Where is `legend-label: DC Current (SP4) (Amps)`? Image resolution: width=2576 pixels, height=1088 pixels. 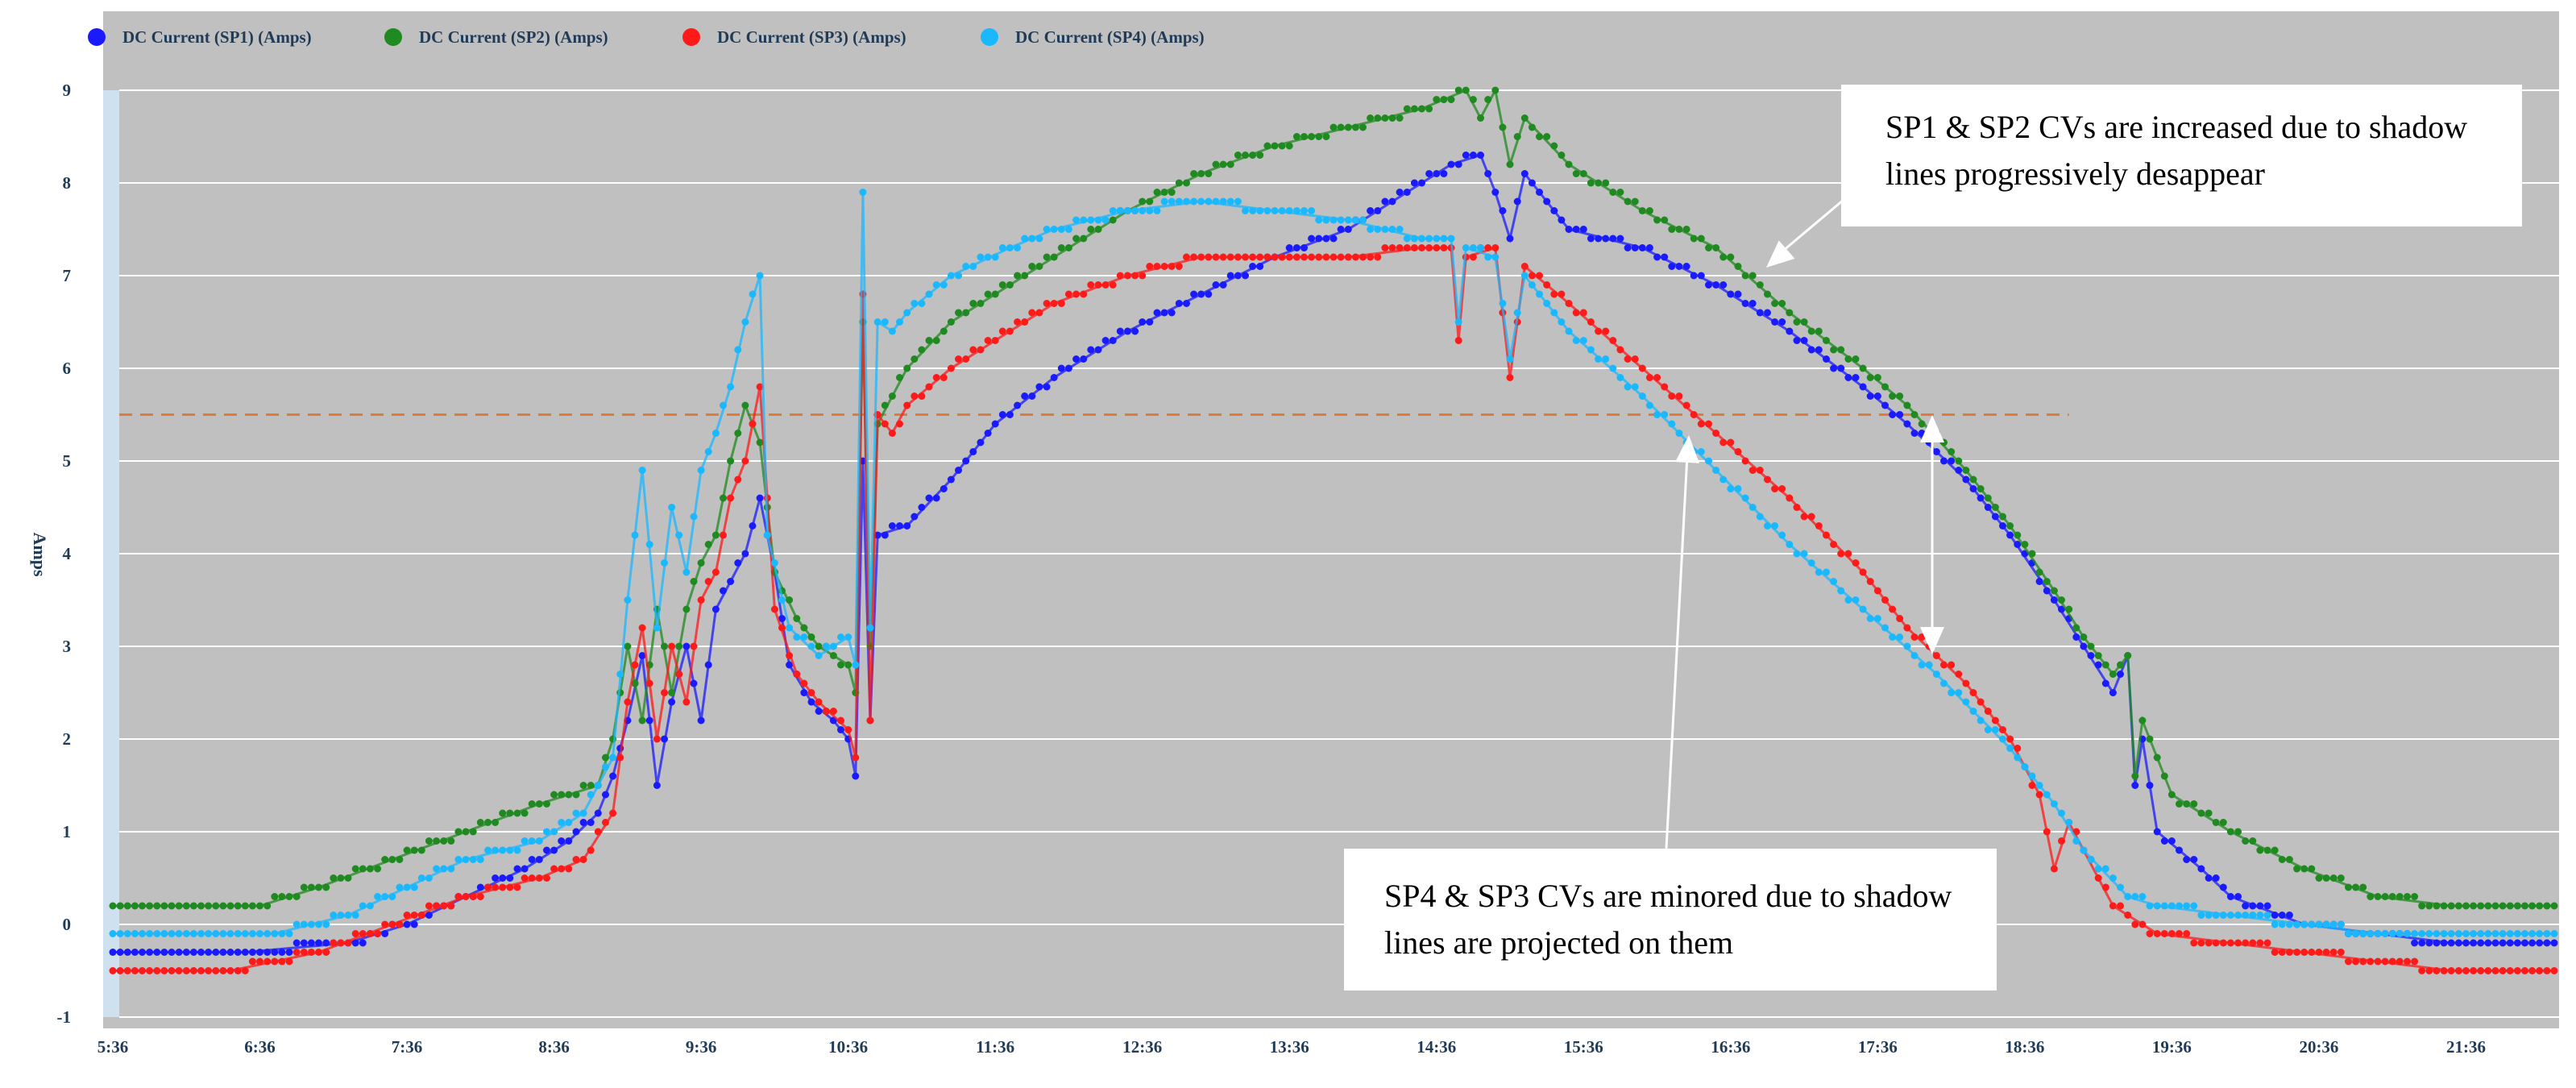
legend-label: DC Current (SP4) (Amps) is located at coordinates (1110, 37).